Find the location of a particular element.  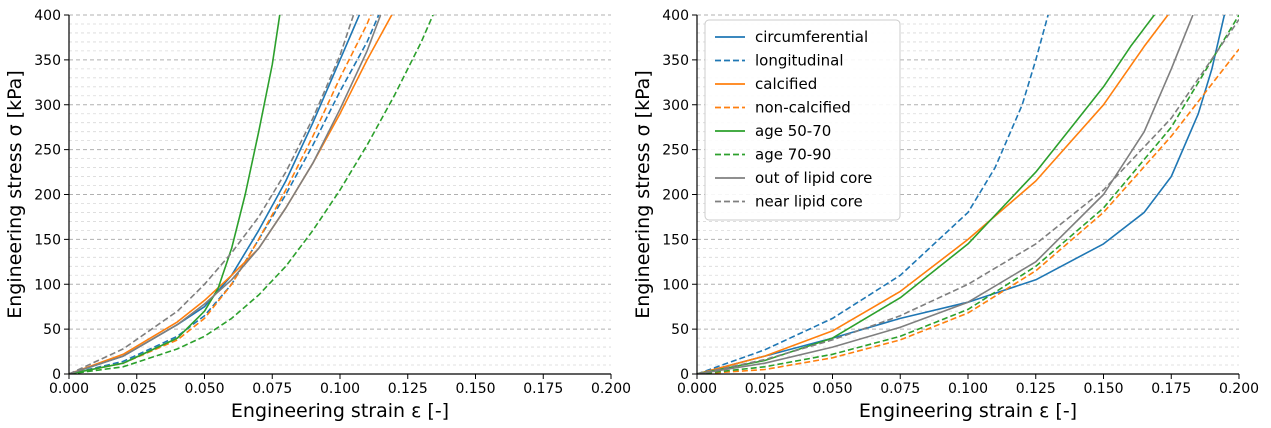

legend-box is located at coordinates (802, 120).